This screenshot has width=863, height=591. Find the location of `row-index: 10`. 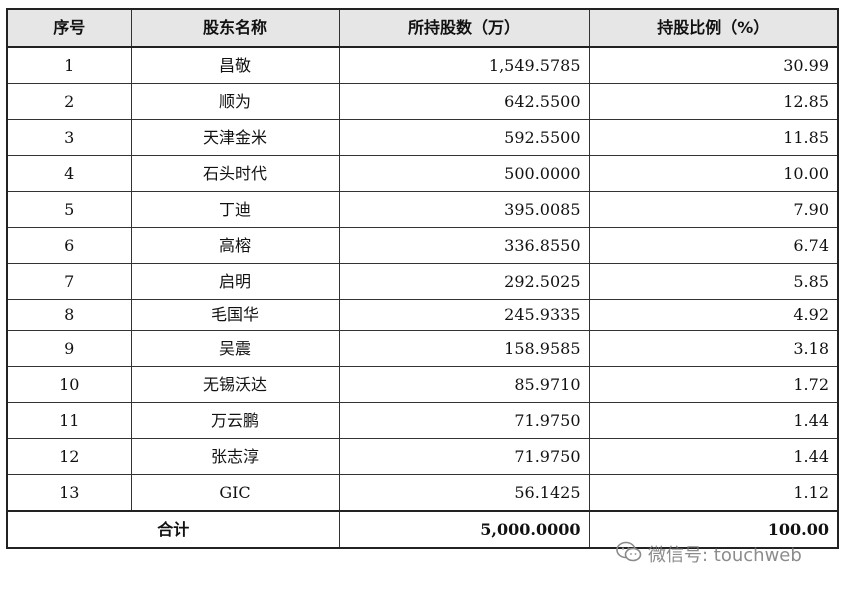

row-index: 10 is located at coordinates (69, 384).